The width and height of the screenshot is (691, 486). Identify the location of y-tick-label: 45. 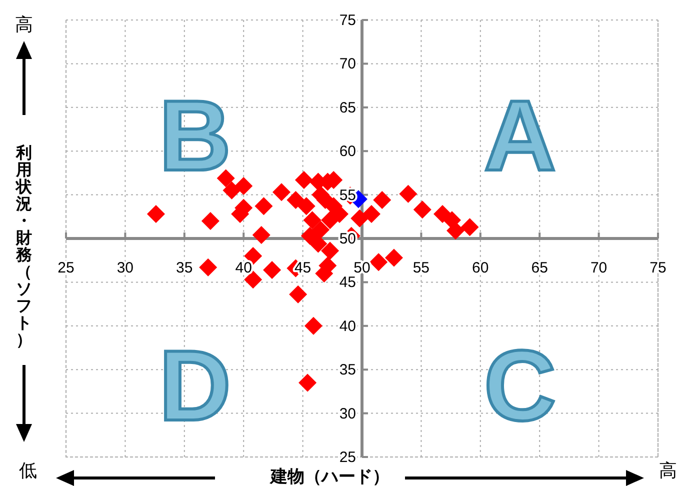
(347, 283).